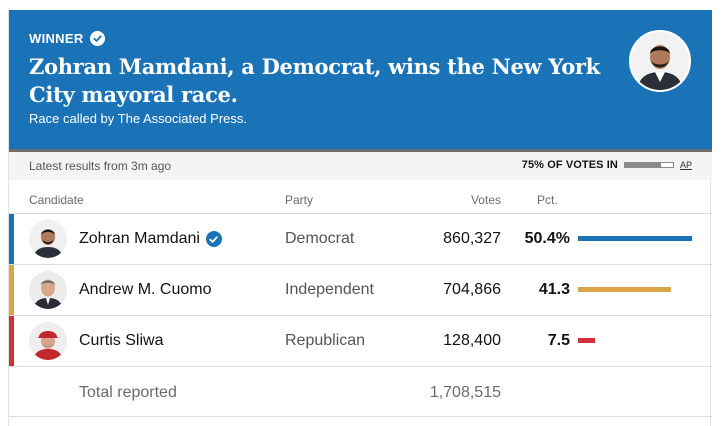 Image resolution: width=723 pixels, height=426 pixels. I want to click on candidate-pct: 41.3, so click(554, 289).